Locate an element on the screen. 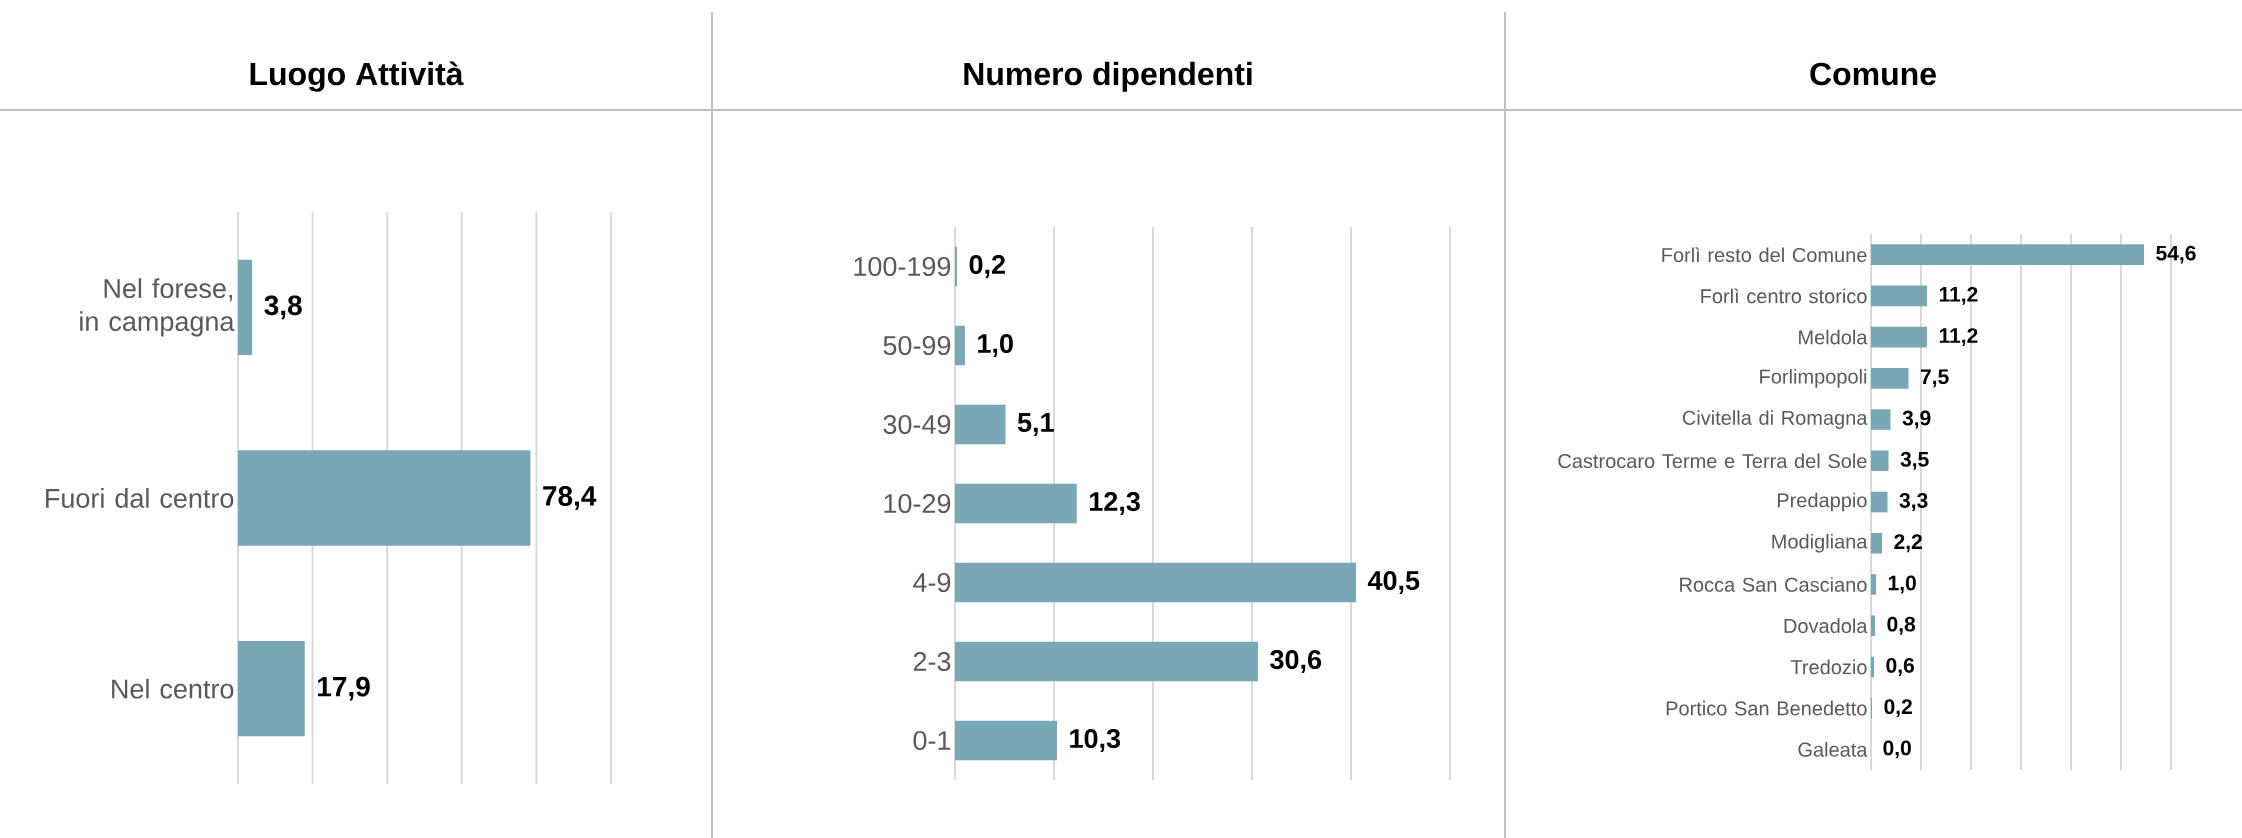 This screenshot has width=2242, height=838. data-label: 10,3 is located at coordinates (1095, 741).